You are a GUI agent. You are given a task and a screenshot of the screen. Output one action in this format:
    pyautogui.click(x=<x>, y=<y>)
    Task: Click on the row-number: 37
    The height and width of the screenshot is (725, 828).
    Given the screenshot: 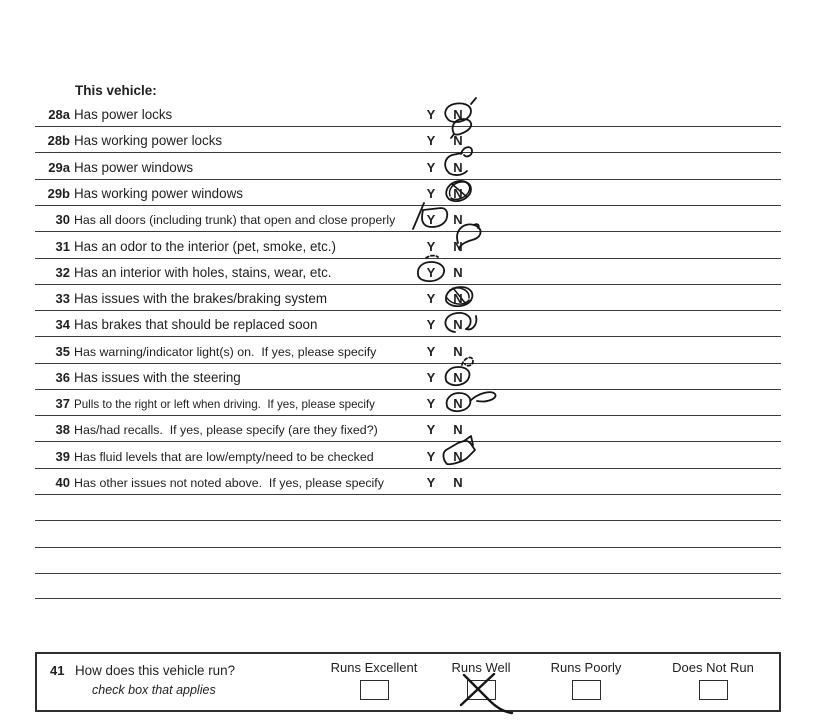 What is the action you would take?
    pyautogui.click(x=62, y=403)
    